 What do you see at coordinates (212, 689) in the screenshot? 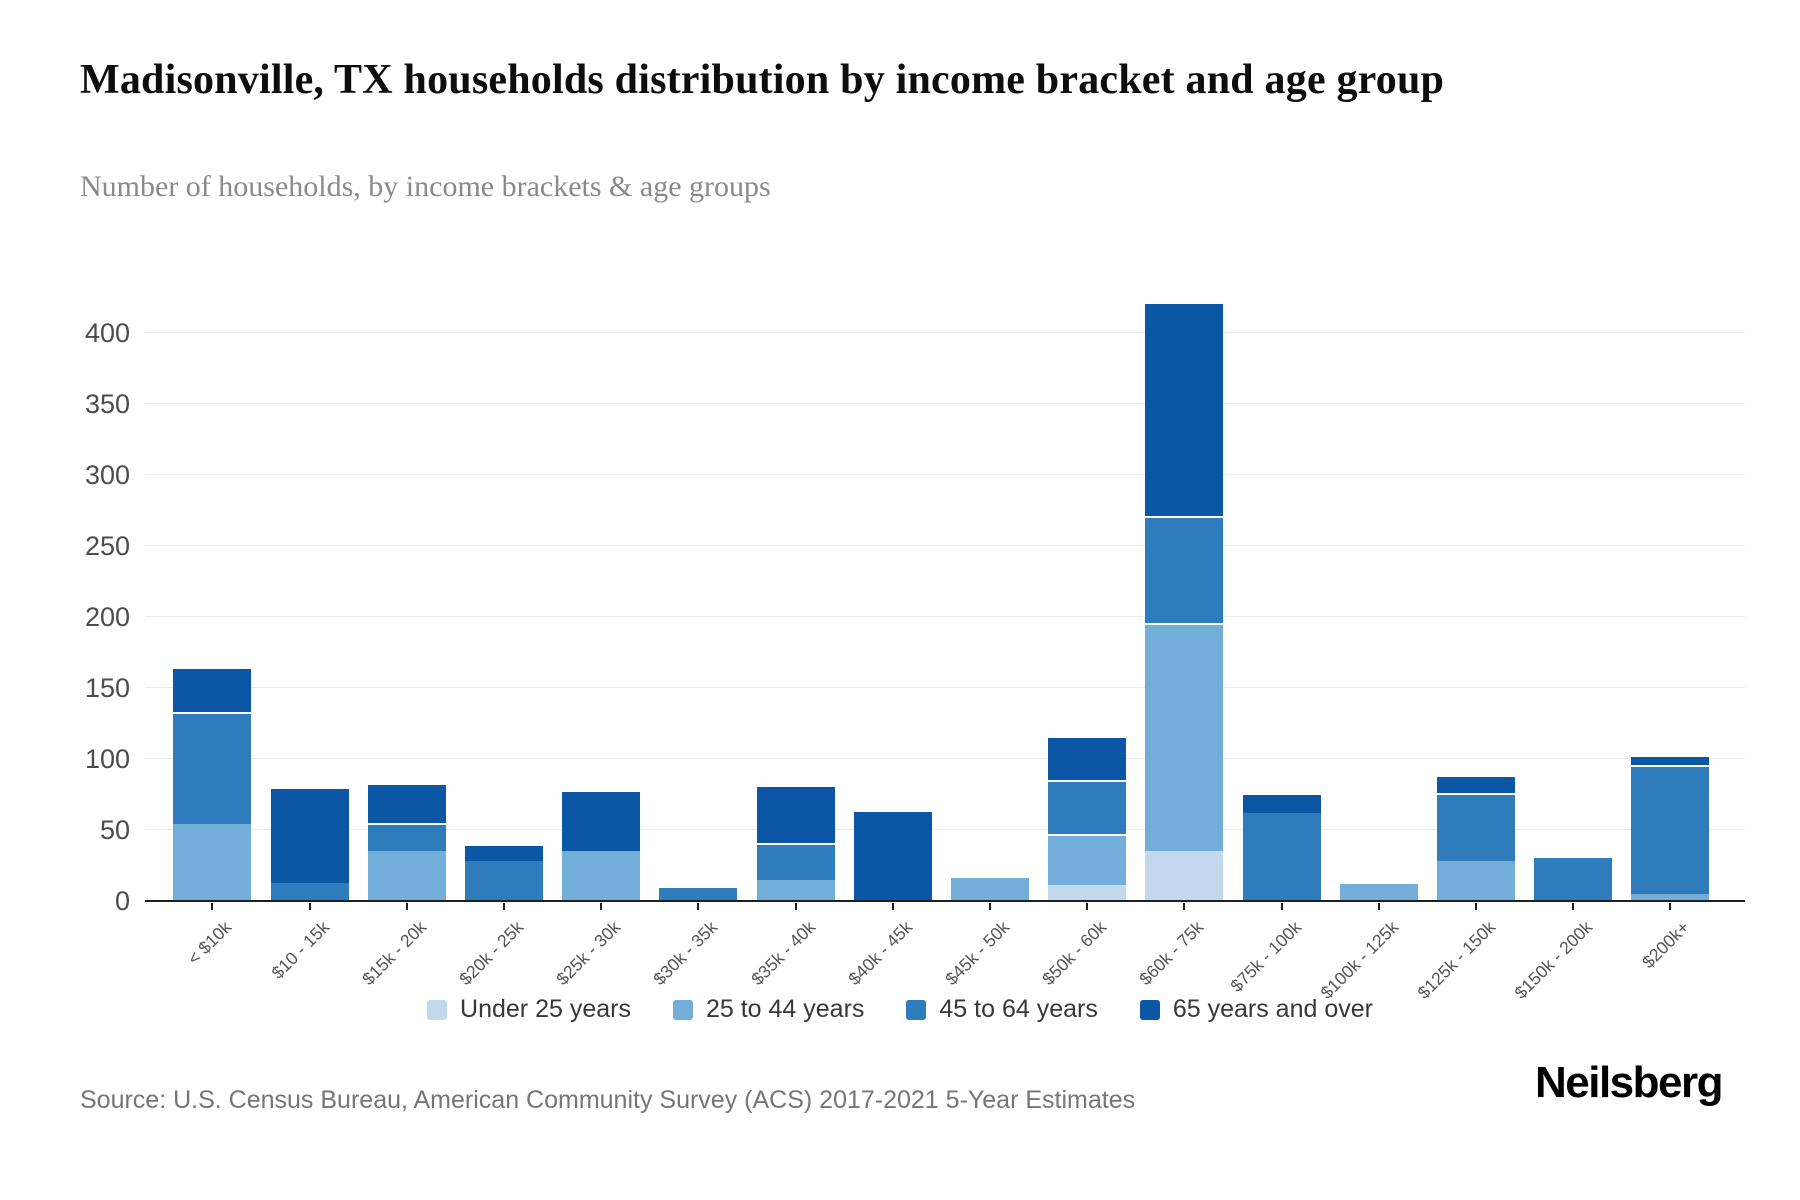
I see `bar--10k-65-years-and-over` at bounding box center [212, 689].